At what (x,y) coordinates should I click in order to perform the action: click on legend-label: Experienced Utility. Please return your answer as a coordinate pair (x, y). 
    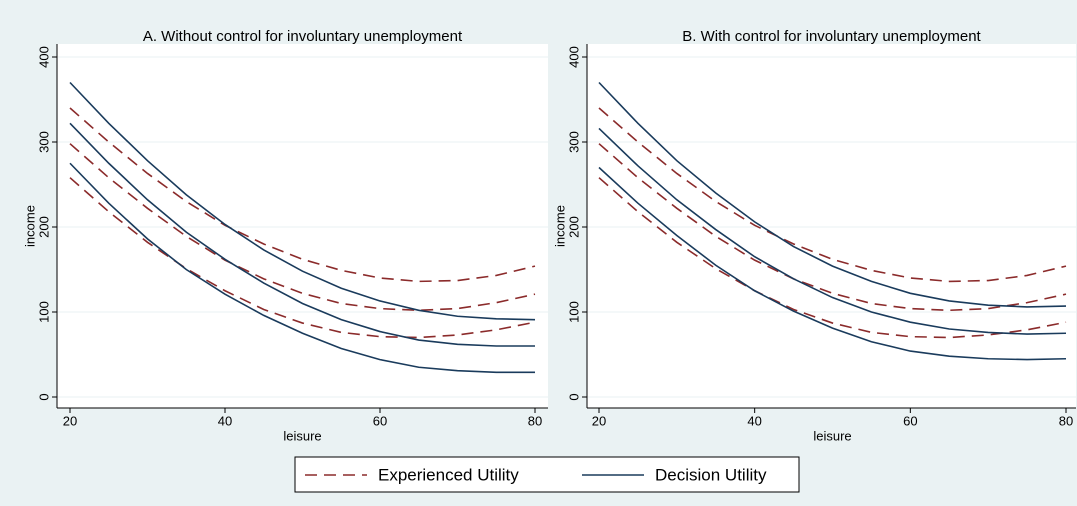
    Looking at the image, I should click on (448, 474).